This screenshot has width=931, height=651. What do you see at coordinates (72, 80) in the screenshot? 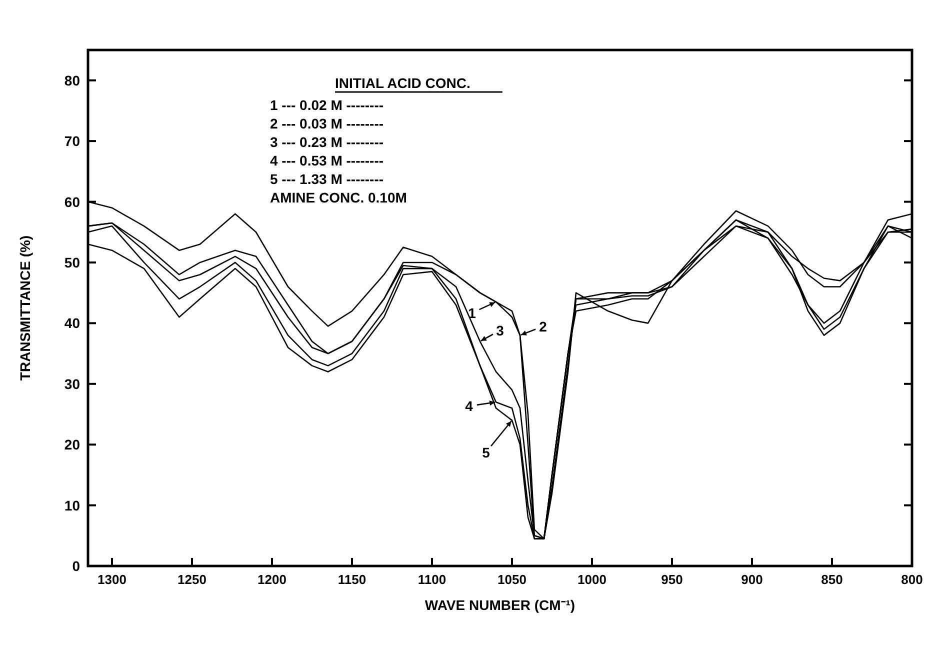
I see `y-tick-label: 80` at bounding box center [72, 80].